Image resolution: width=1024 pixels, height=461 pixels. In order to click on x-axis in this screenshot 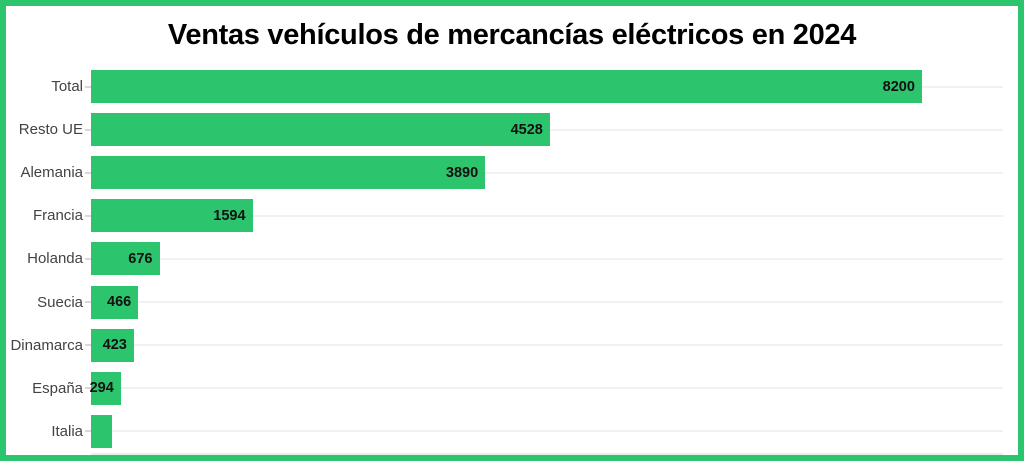, I will do `click(547, 456)`.